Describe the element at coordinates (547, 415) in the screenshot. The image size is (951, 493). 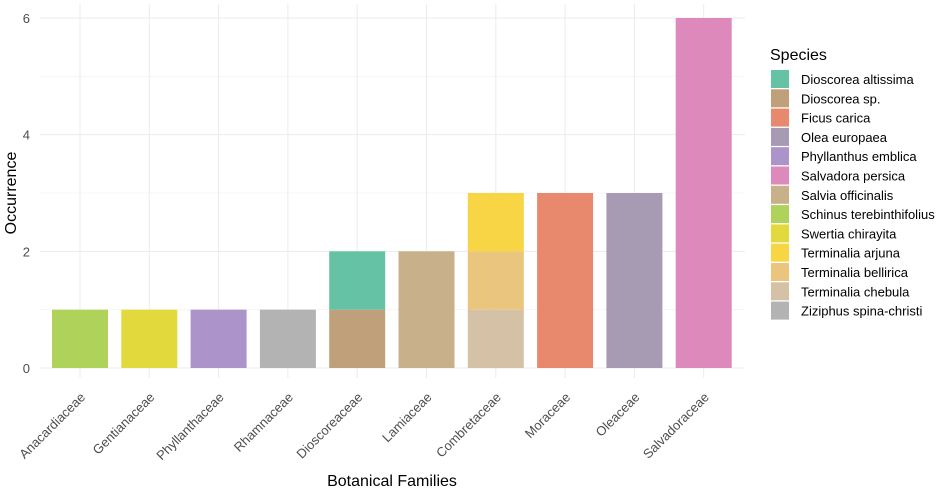
I see `x-tick-label: Moraceae` at that location.